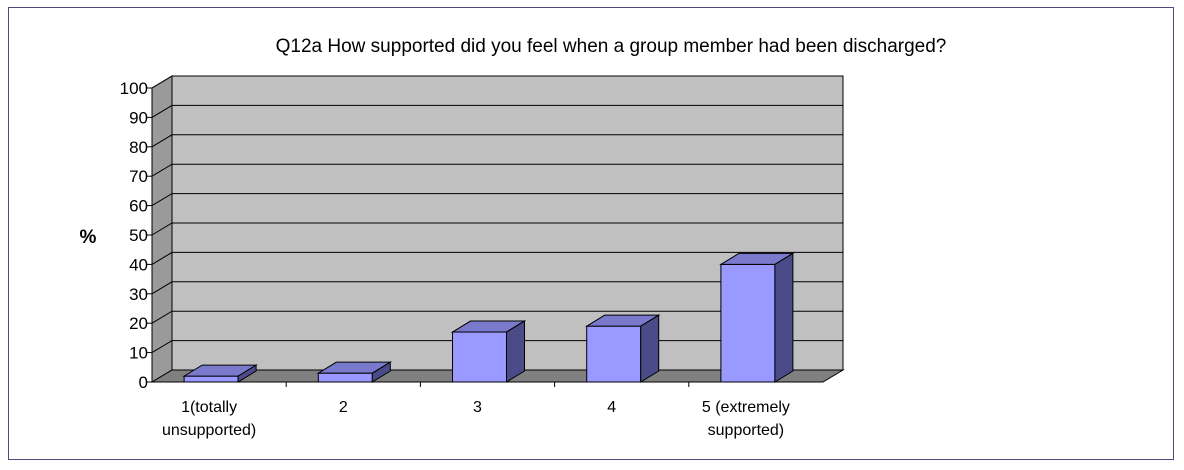 The width and height of the screenshot is (1184, 470). Describe the element at coordinates (477, 407) in the screenshot. I see `x-tick-label: 3` at that location.